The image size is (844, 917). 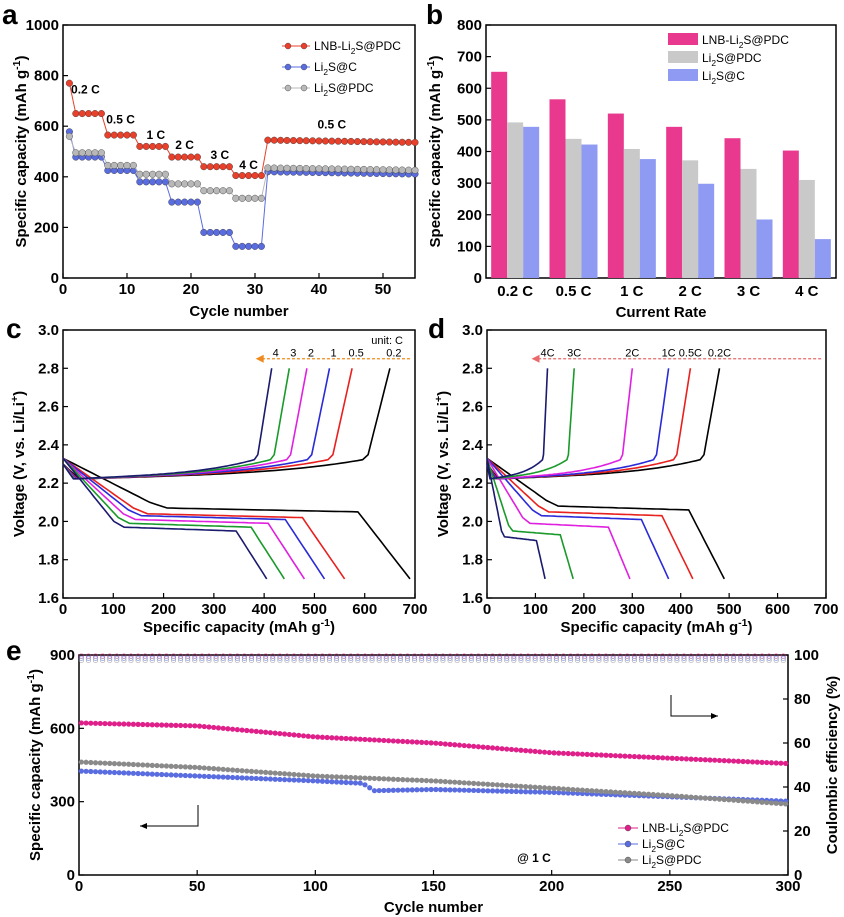 I want to click on x-tick-label: 40, so click(x=319, y=289).